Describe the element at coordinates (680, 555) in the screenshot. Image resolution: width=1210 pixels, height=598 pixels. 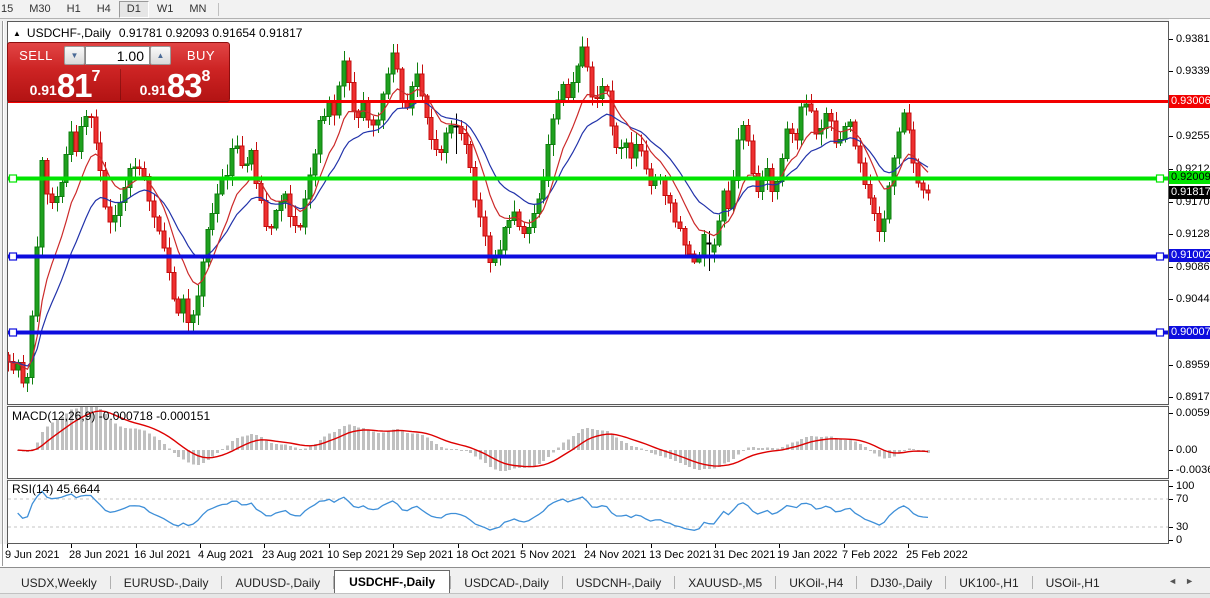
I see `time-tick-label: 13 Dec 2021` at that location.